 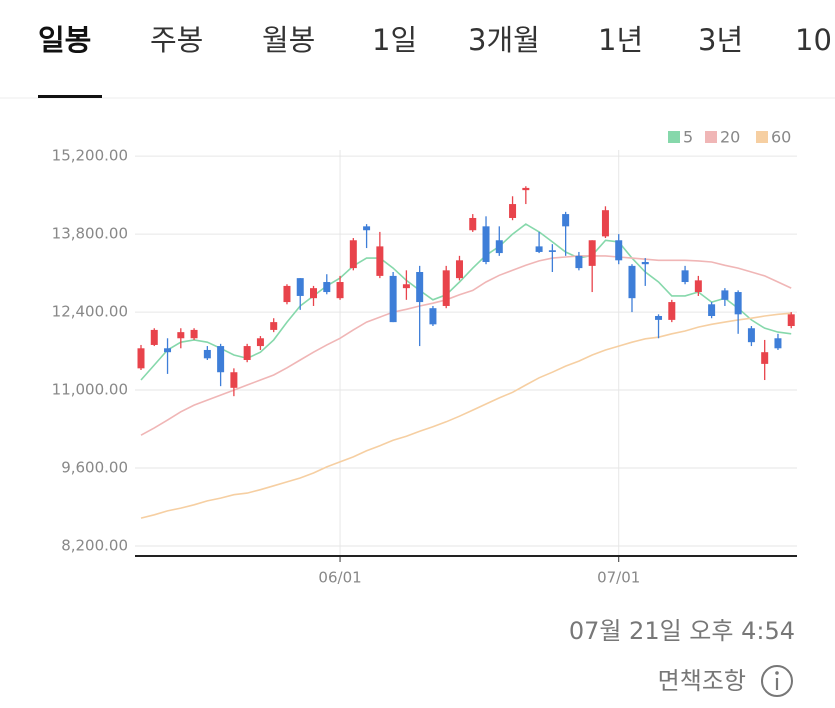 What do you see at coordinates (94, 468) in the screenshot?
I see `y-tick-label: 9,600.00` at bounding box center [94, 468].